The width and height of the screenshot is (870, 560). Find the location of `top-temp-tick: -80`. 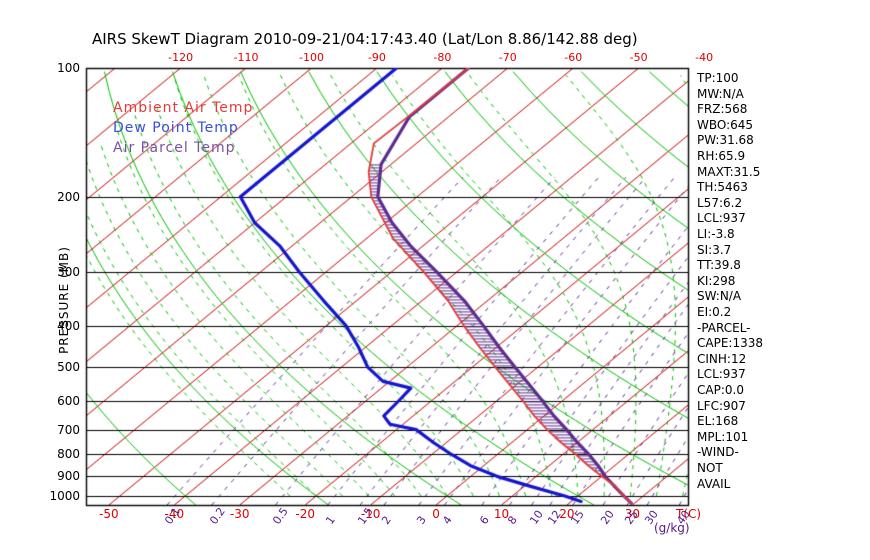

top-temp-tick: -80 is located at coordinates (442, 57).